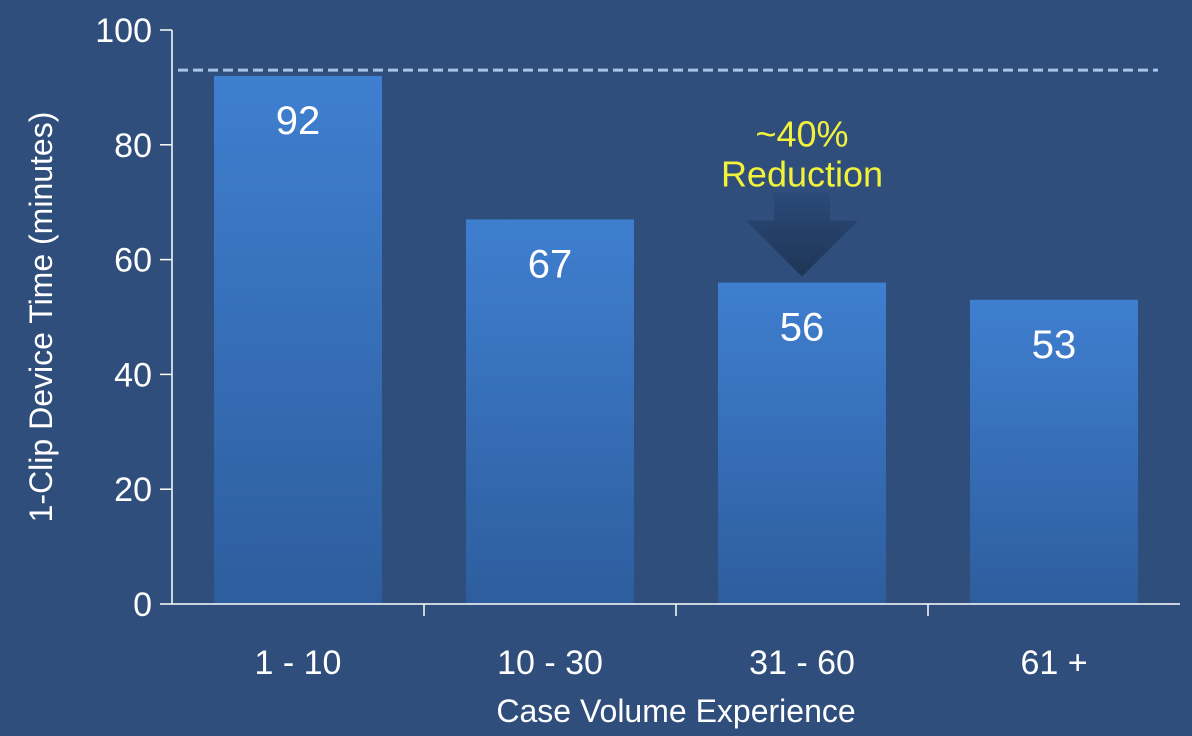 This screenshot has width=1192, height=736. Describe the element at coordinates (133, 375) in the screenshot. I see `y-tick-label: 40` at that location.